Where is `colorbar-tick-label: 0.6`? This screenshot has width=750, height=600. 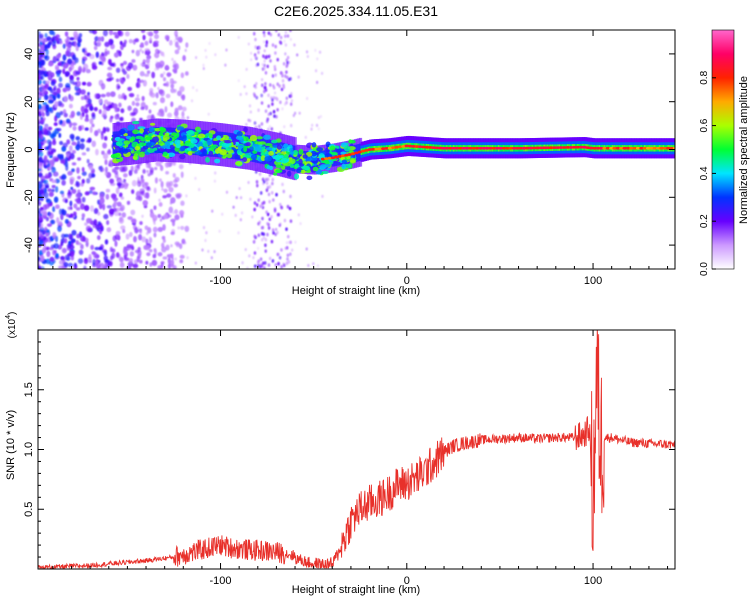
colorbar-tick-label: 0.6 is located at coordinates (704, 125).